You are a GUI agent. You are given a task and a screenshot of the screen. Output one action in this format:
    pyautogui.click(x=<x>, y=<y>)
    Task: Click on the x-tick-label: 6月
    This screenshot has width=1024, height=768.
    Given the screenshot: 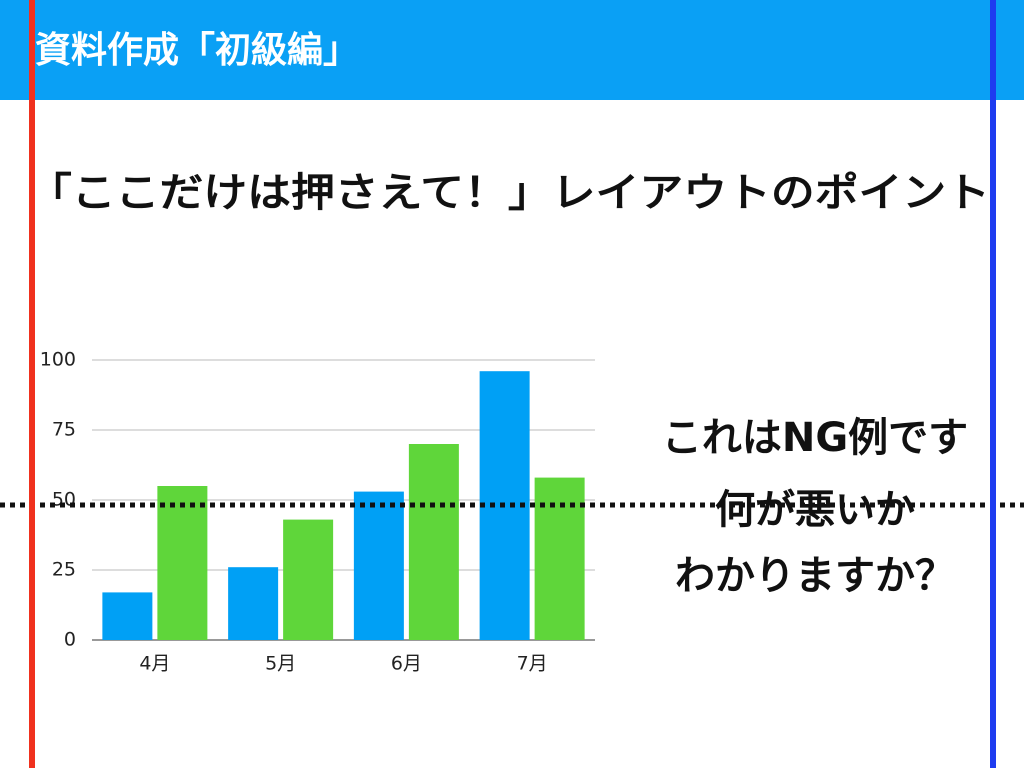 What is the action you would take?
    pyautogui.click(x=406, y=664)
    